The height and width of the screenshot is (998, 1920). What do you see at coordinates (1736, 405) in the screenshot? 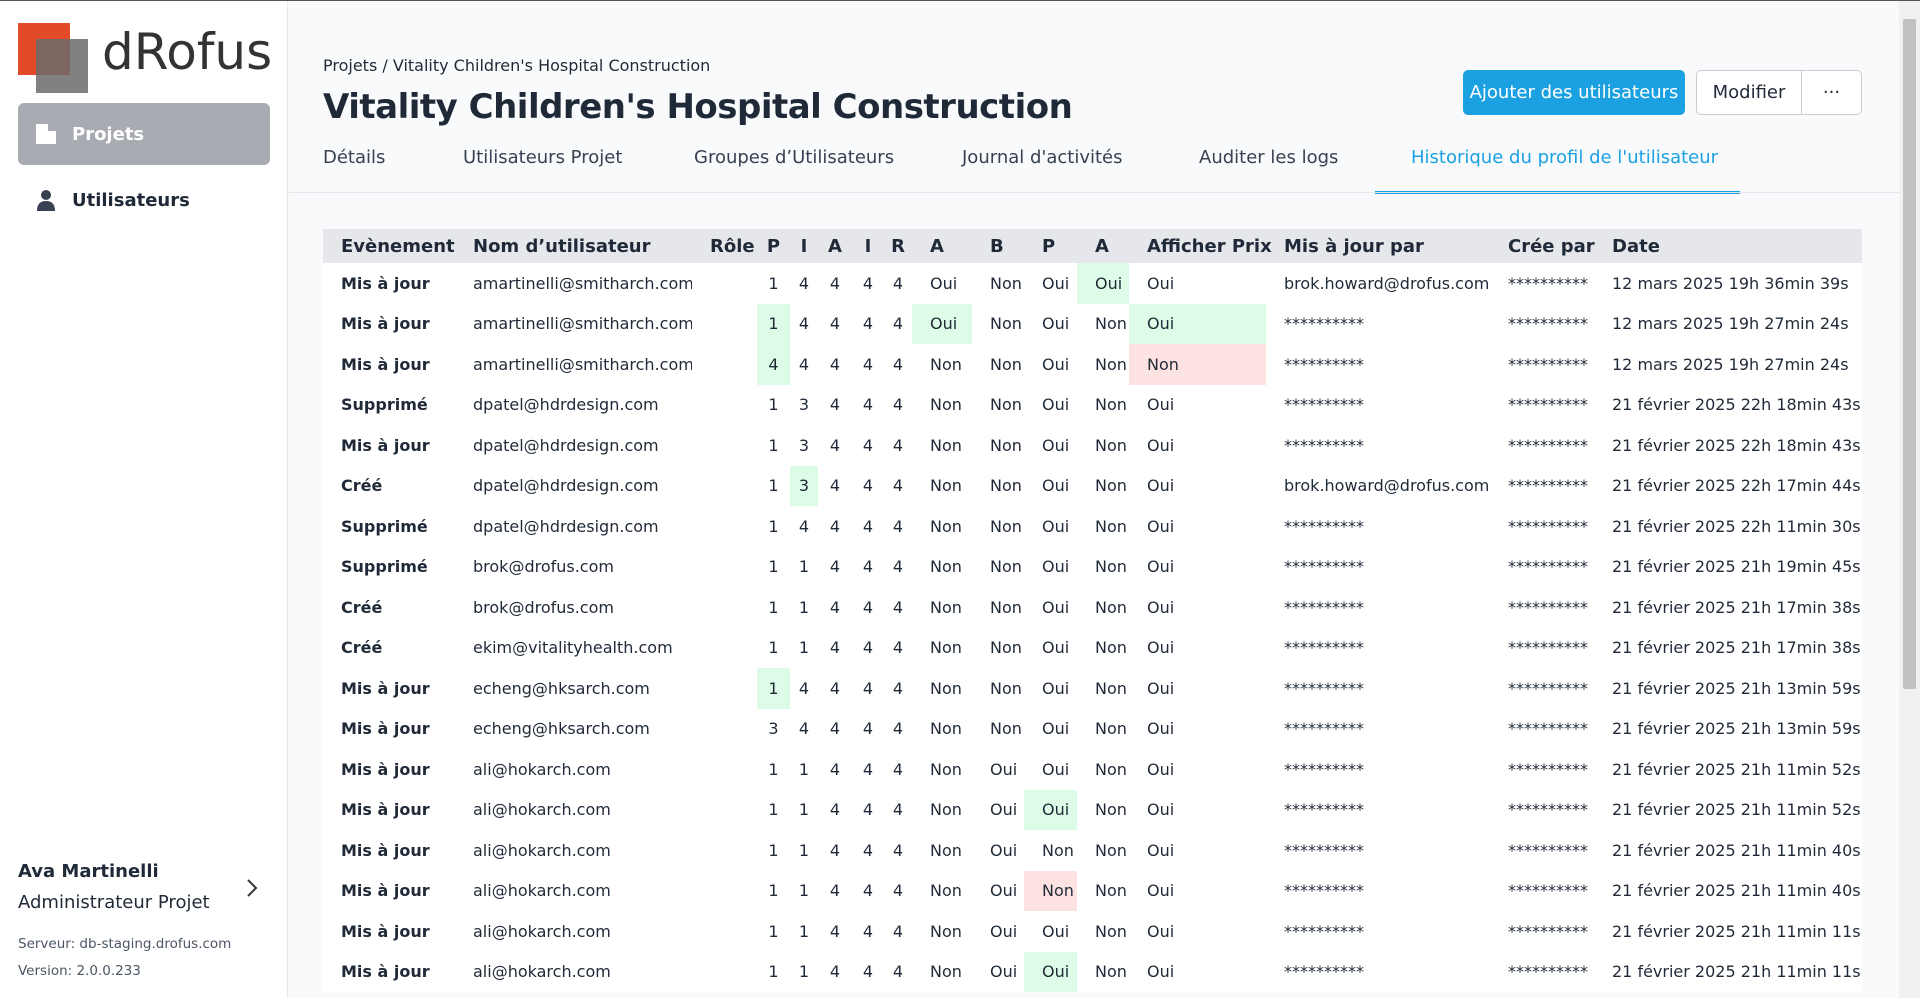
I see `cell: 21 février 2025 22h 18min 43s` at bounding box center [1736, 405].